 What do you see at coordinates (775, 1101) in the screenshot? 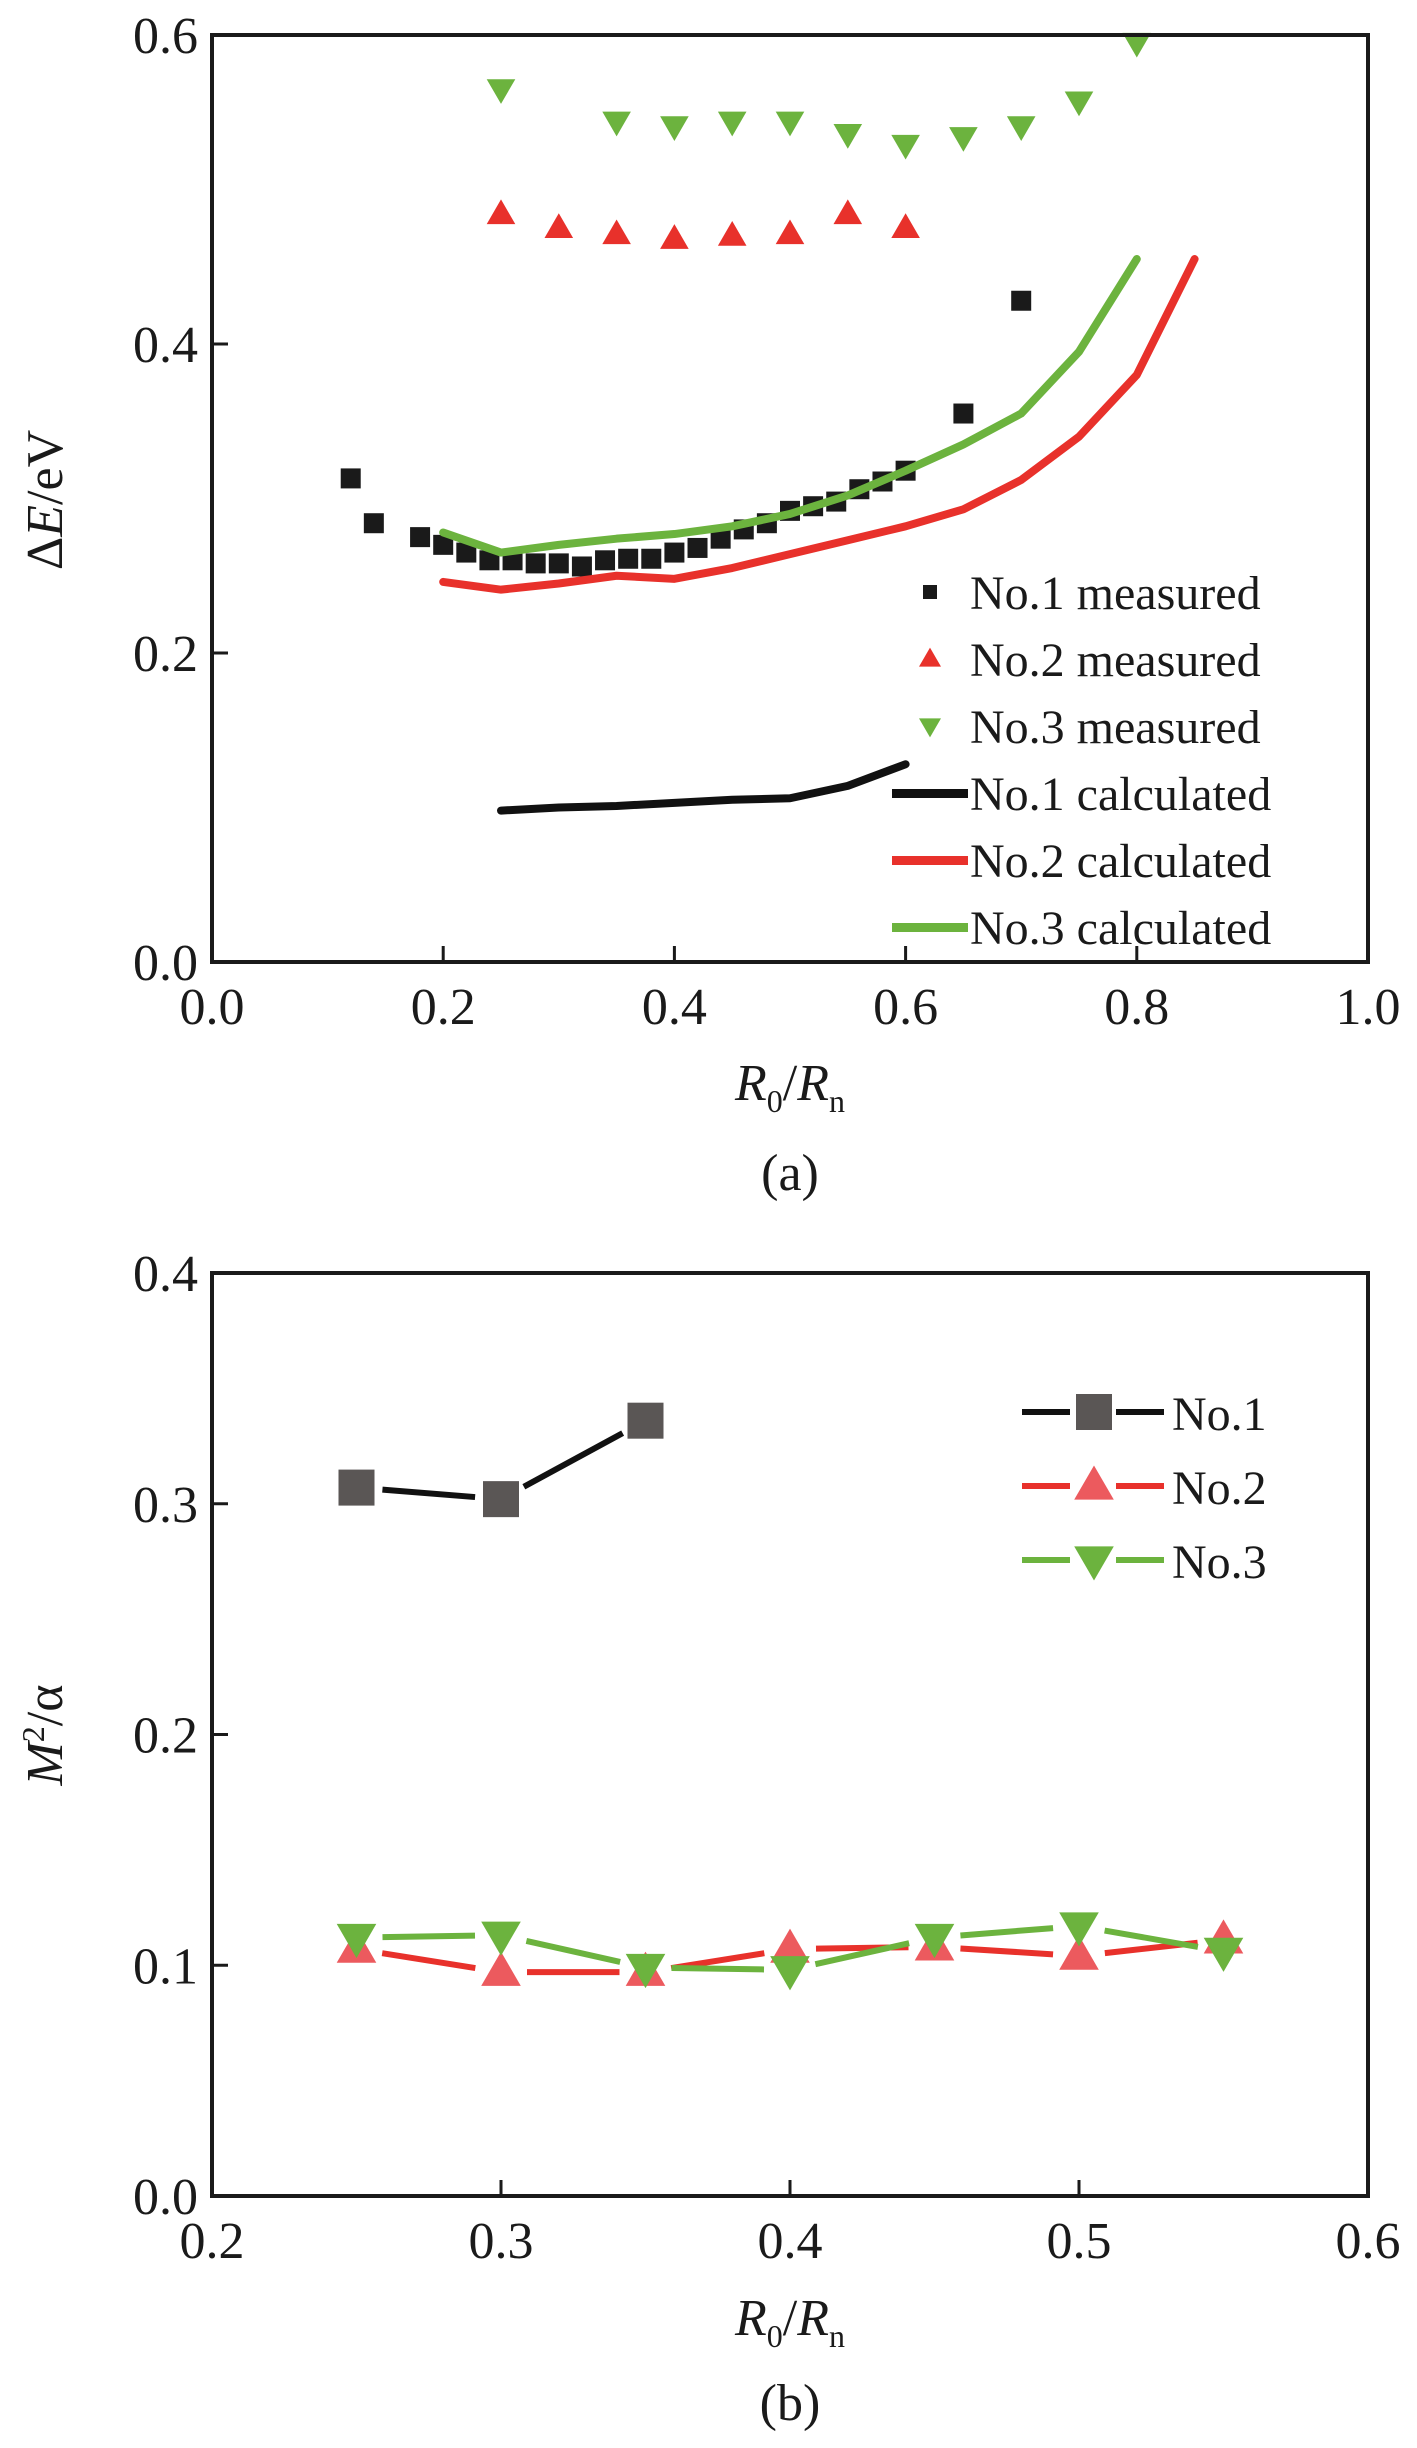
I see `xlabel-sub0: 0` at bounding box center [775, 1101].